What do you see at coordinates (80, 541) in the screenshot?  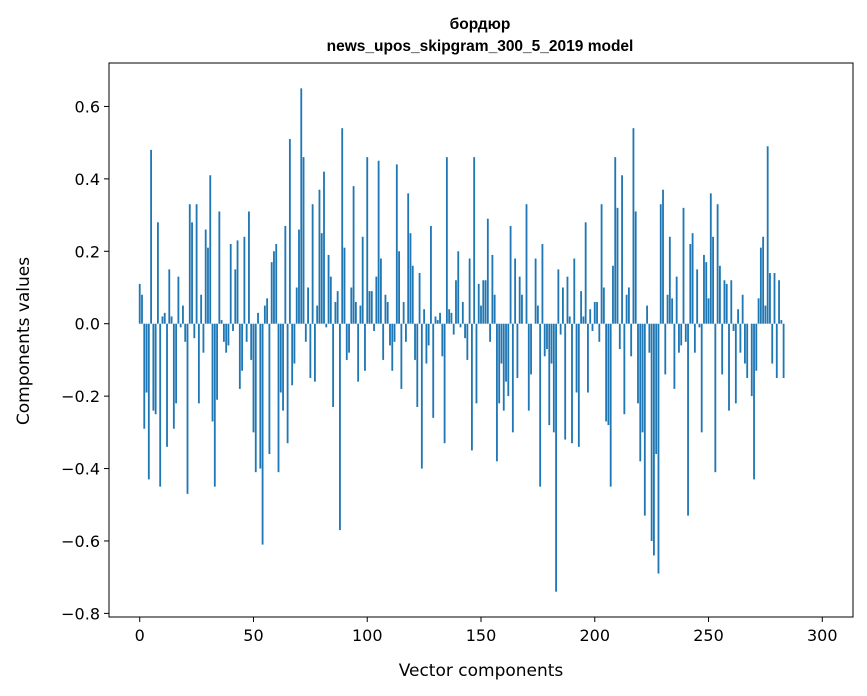 I see `y-tick-label: −0.6` at bounding box center [80, 541].